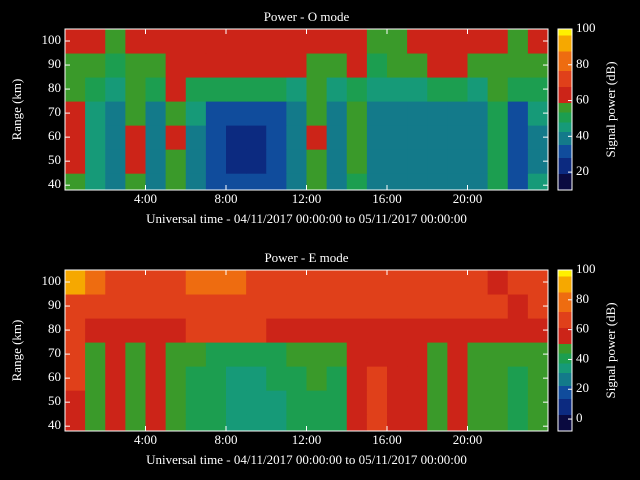 The image size is (640, 480). What do you see at coordinates (145, 198) in the screenshot?
I see `x-tick-label: 4:00` at bounding box center [145, 198].